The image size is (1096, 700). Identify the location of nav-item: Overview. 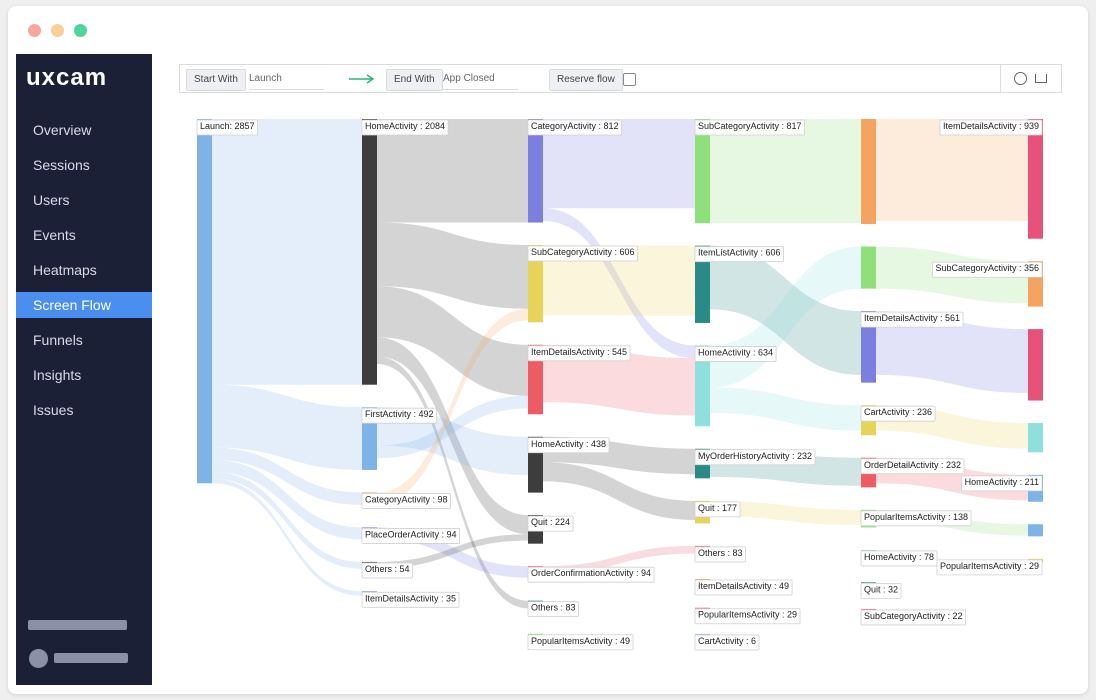
(62, 130).